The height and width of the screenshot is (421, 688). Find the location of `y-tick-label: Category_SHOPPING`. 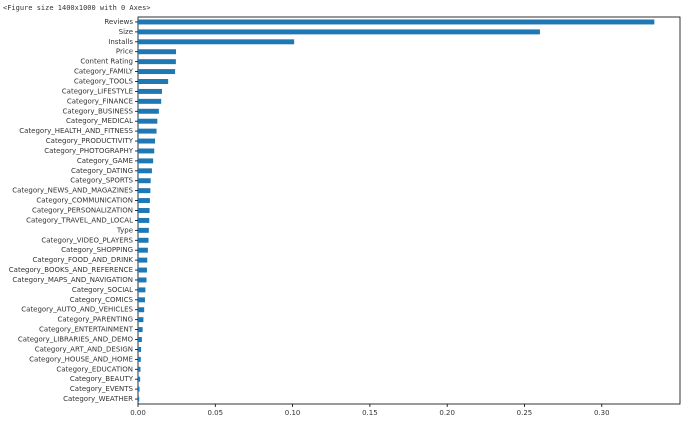

y-tick-label: Category_SHOPPING is located at coordinates (97, 250).